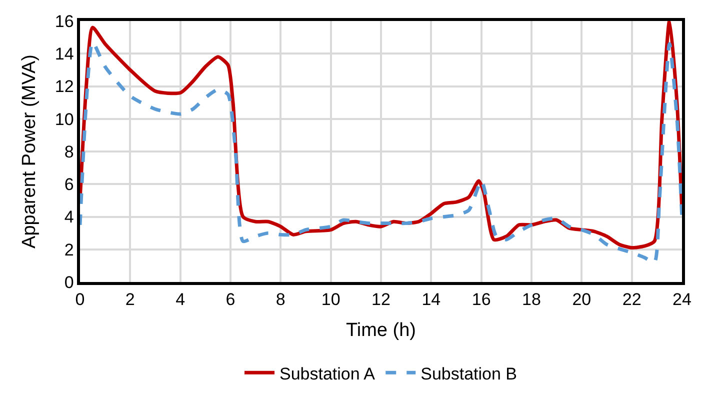 This screenshot has width=703, height=403. What do you see at coordinates (469, 374) in the screenshot?
I see `legend-label: Substation B` at bounding box center [469, 374].